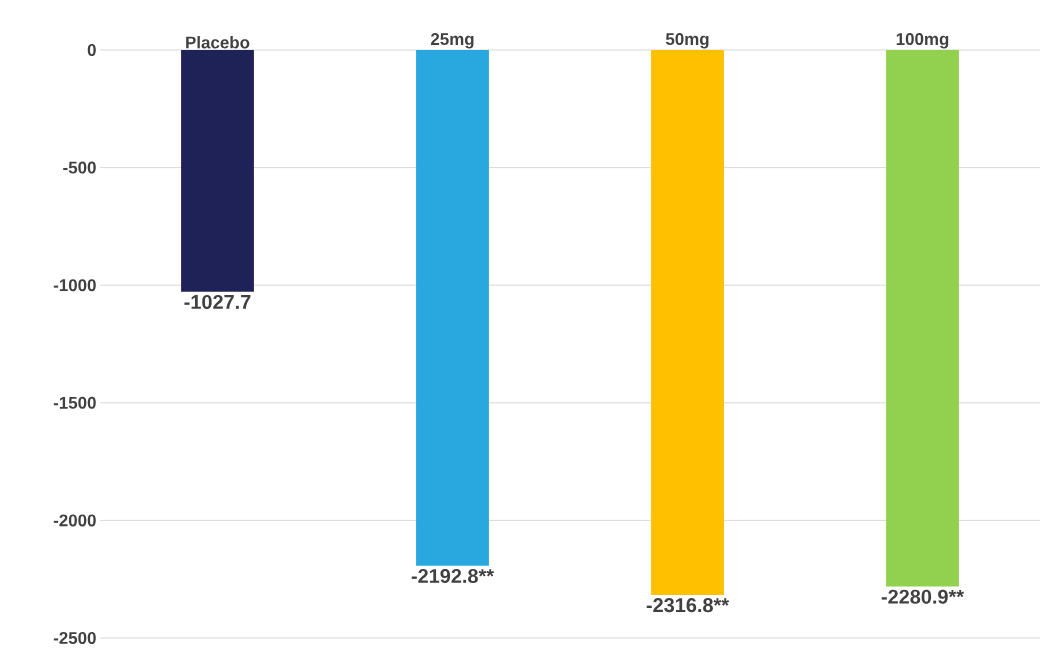 The width and height of the screenshot is (1043, 651). What do you see at coordinates (217, 302) in the screenshot?
I see `data-label: -1027.7` at bounding box center [217, 302].